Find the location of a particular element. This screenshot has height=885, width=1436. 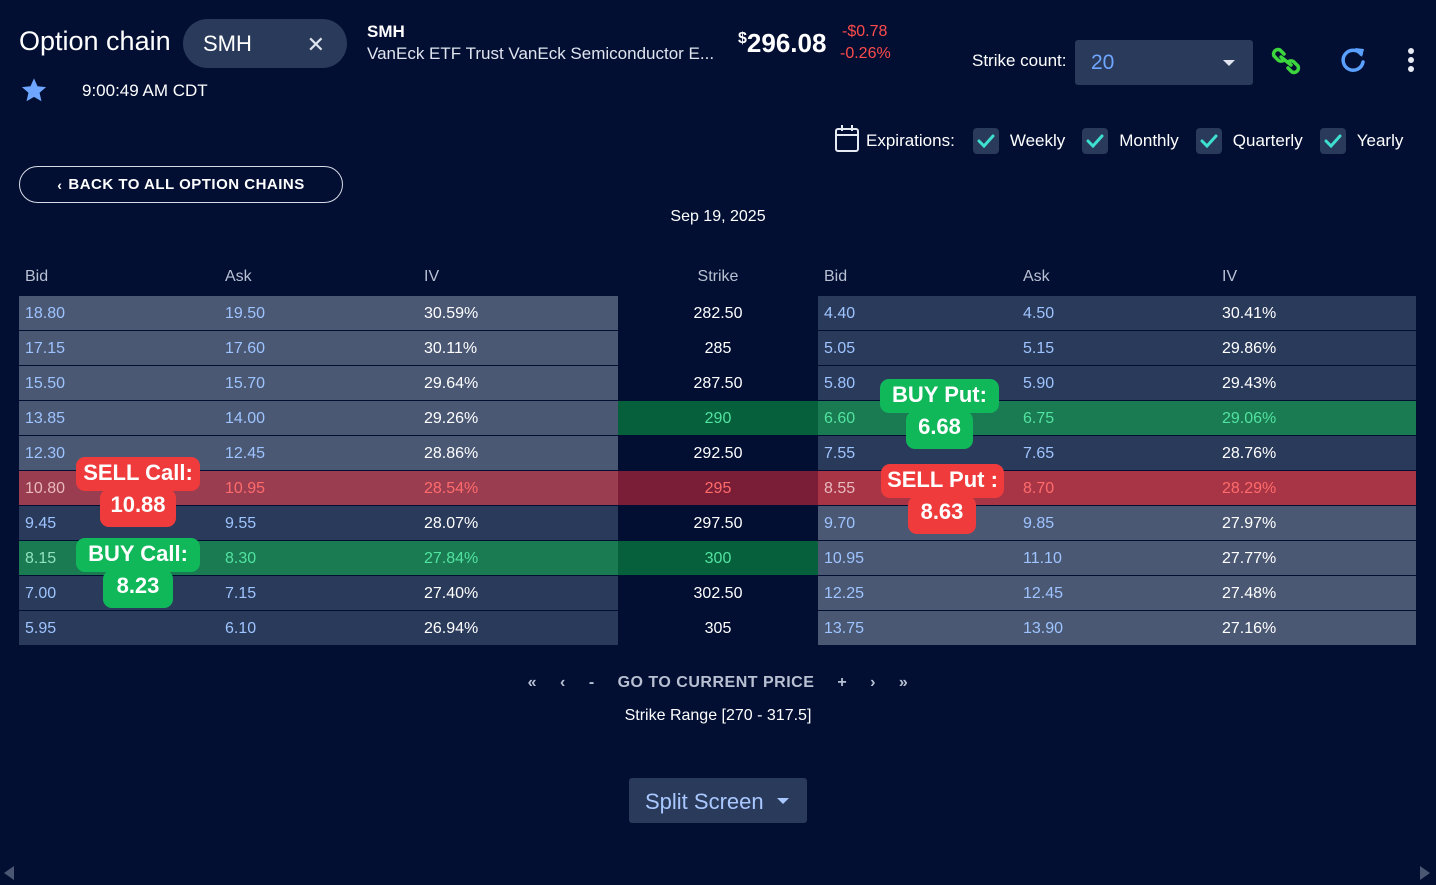

link-icon is located at coordinates (1286, 63).